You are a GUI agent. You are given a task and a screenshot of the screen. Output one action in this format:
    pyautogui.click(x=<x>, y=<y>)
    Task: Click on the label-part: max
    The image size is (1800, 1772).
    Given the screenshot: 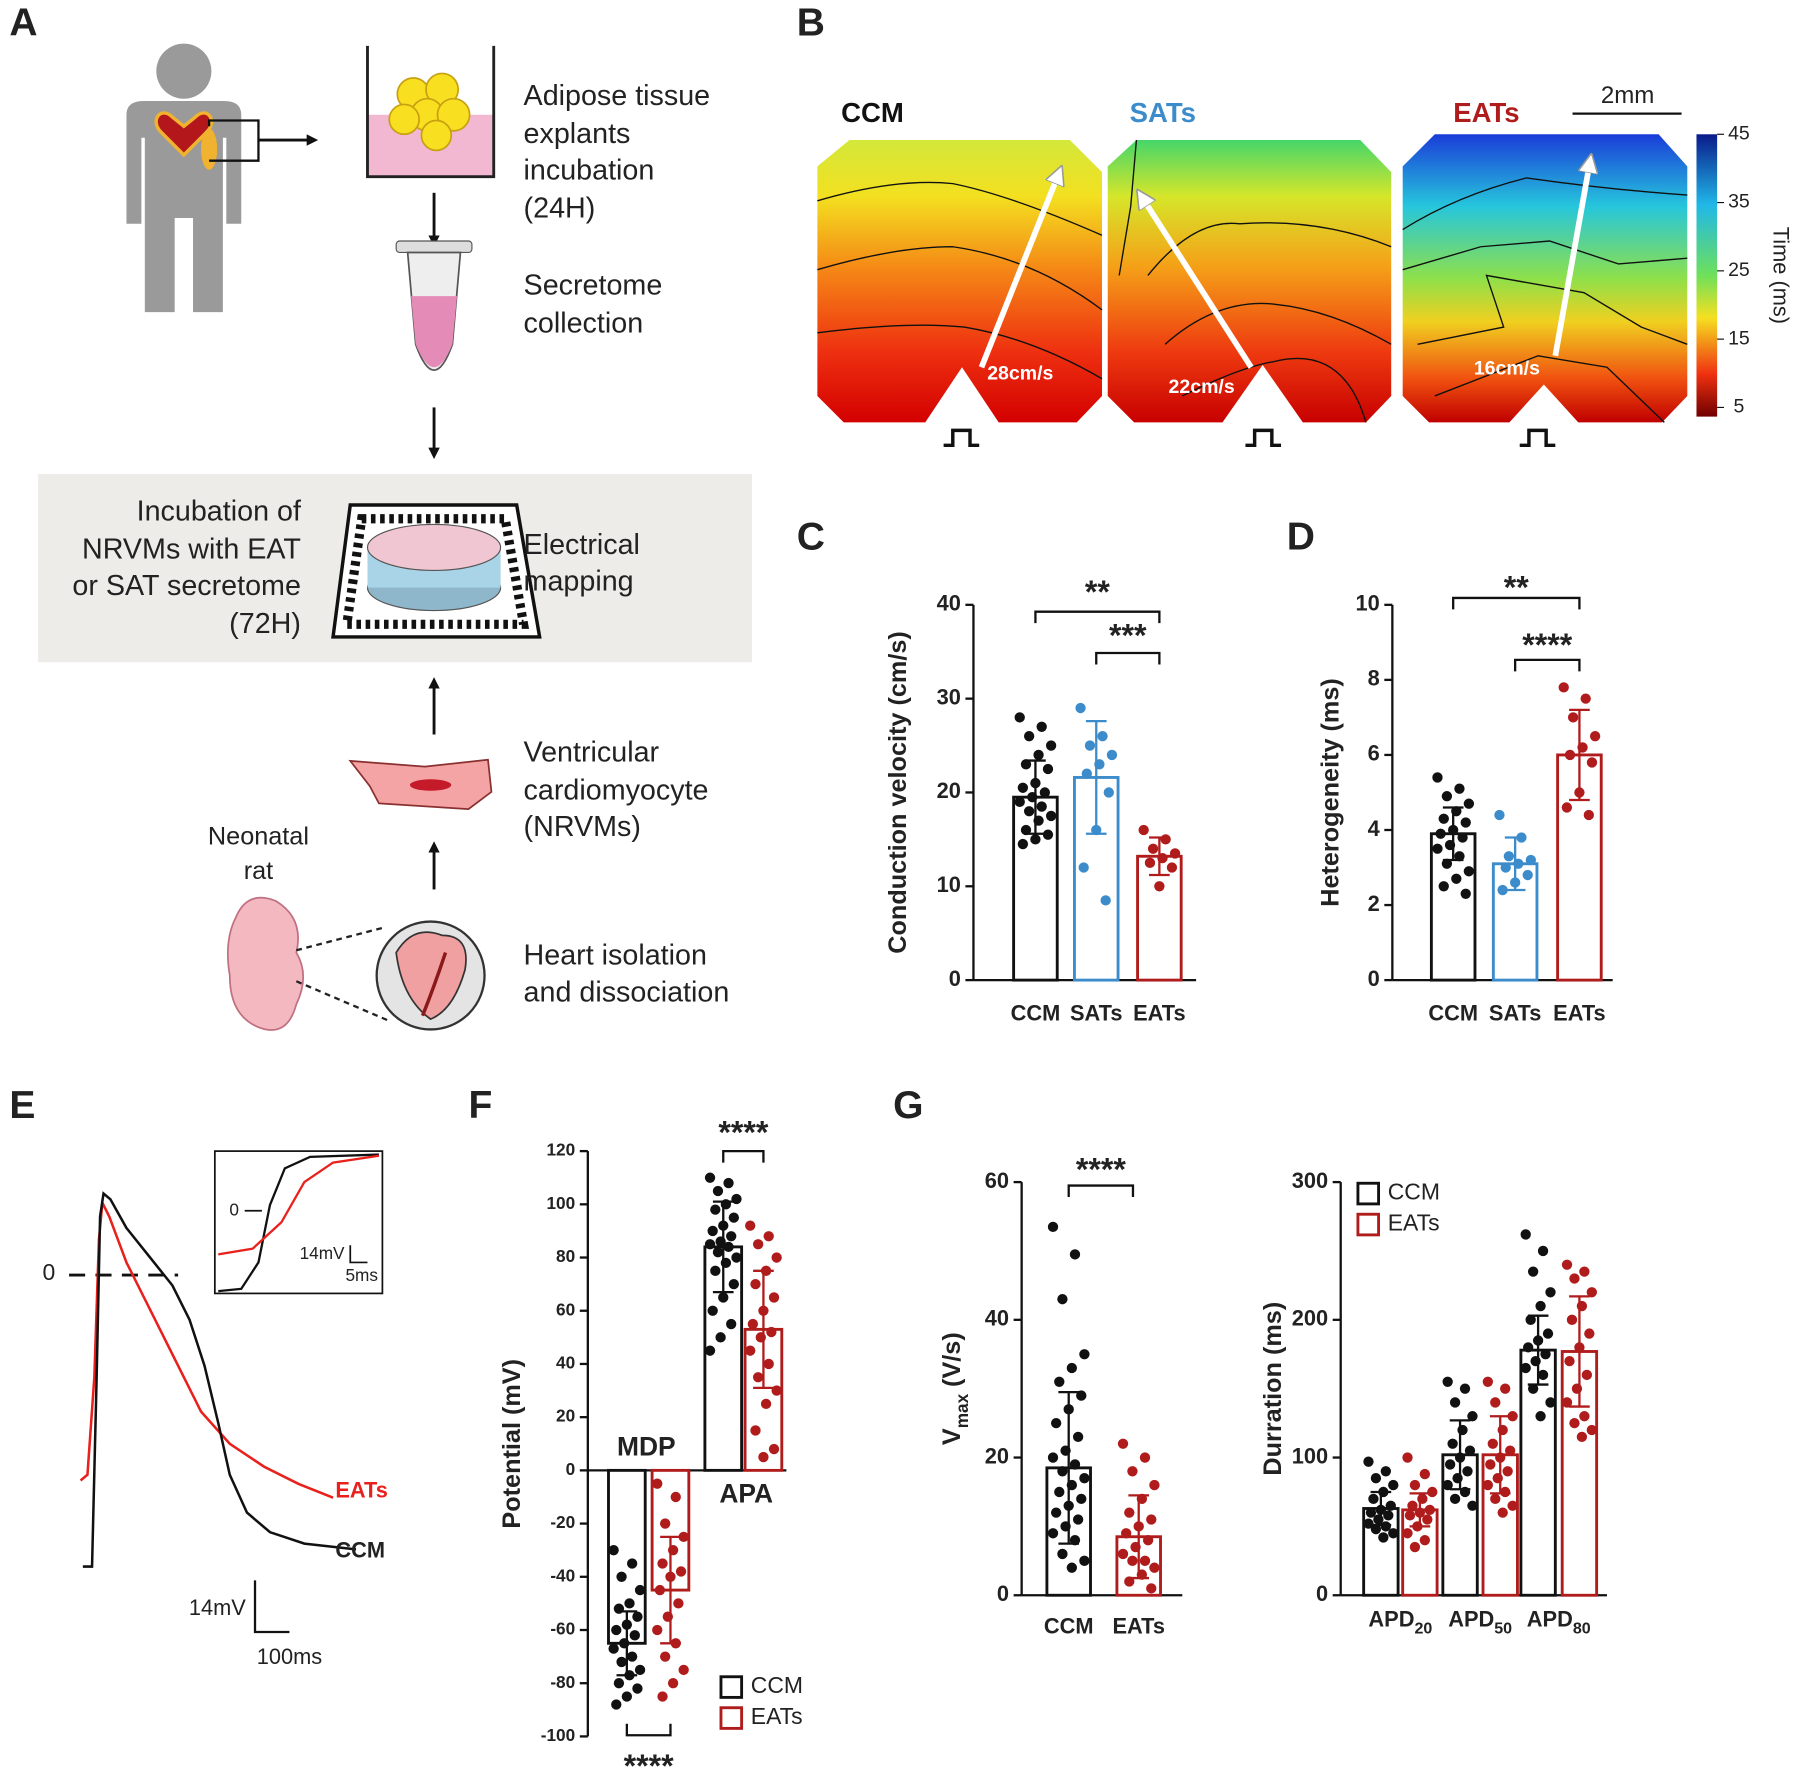 What is the action you would take?
    pyautogui.click(x=961, y=1410)
    